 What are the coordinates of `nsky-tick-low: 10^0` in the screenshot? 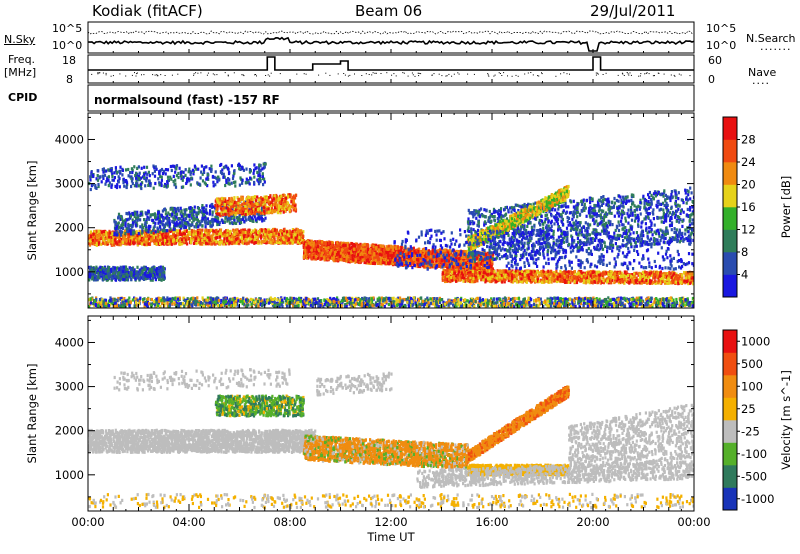 It's located at (67, 45).